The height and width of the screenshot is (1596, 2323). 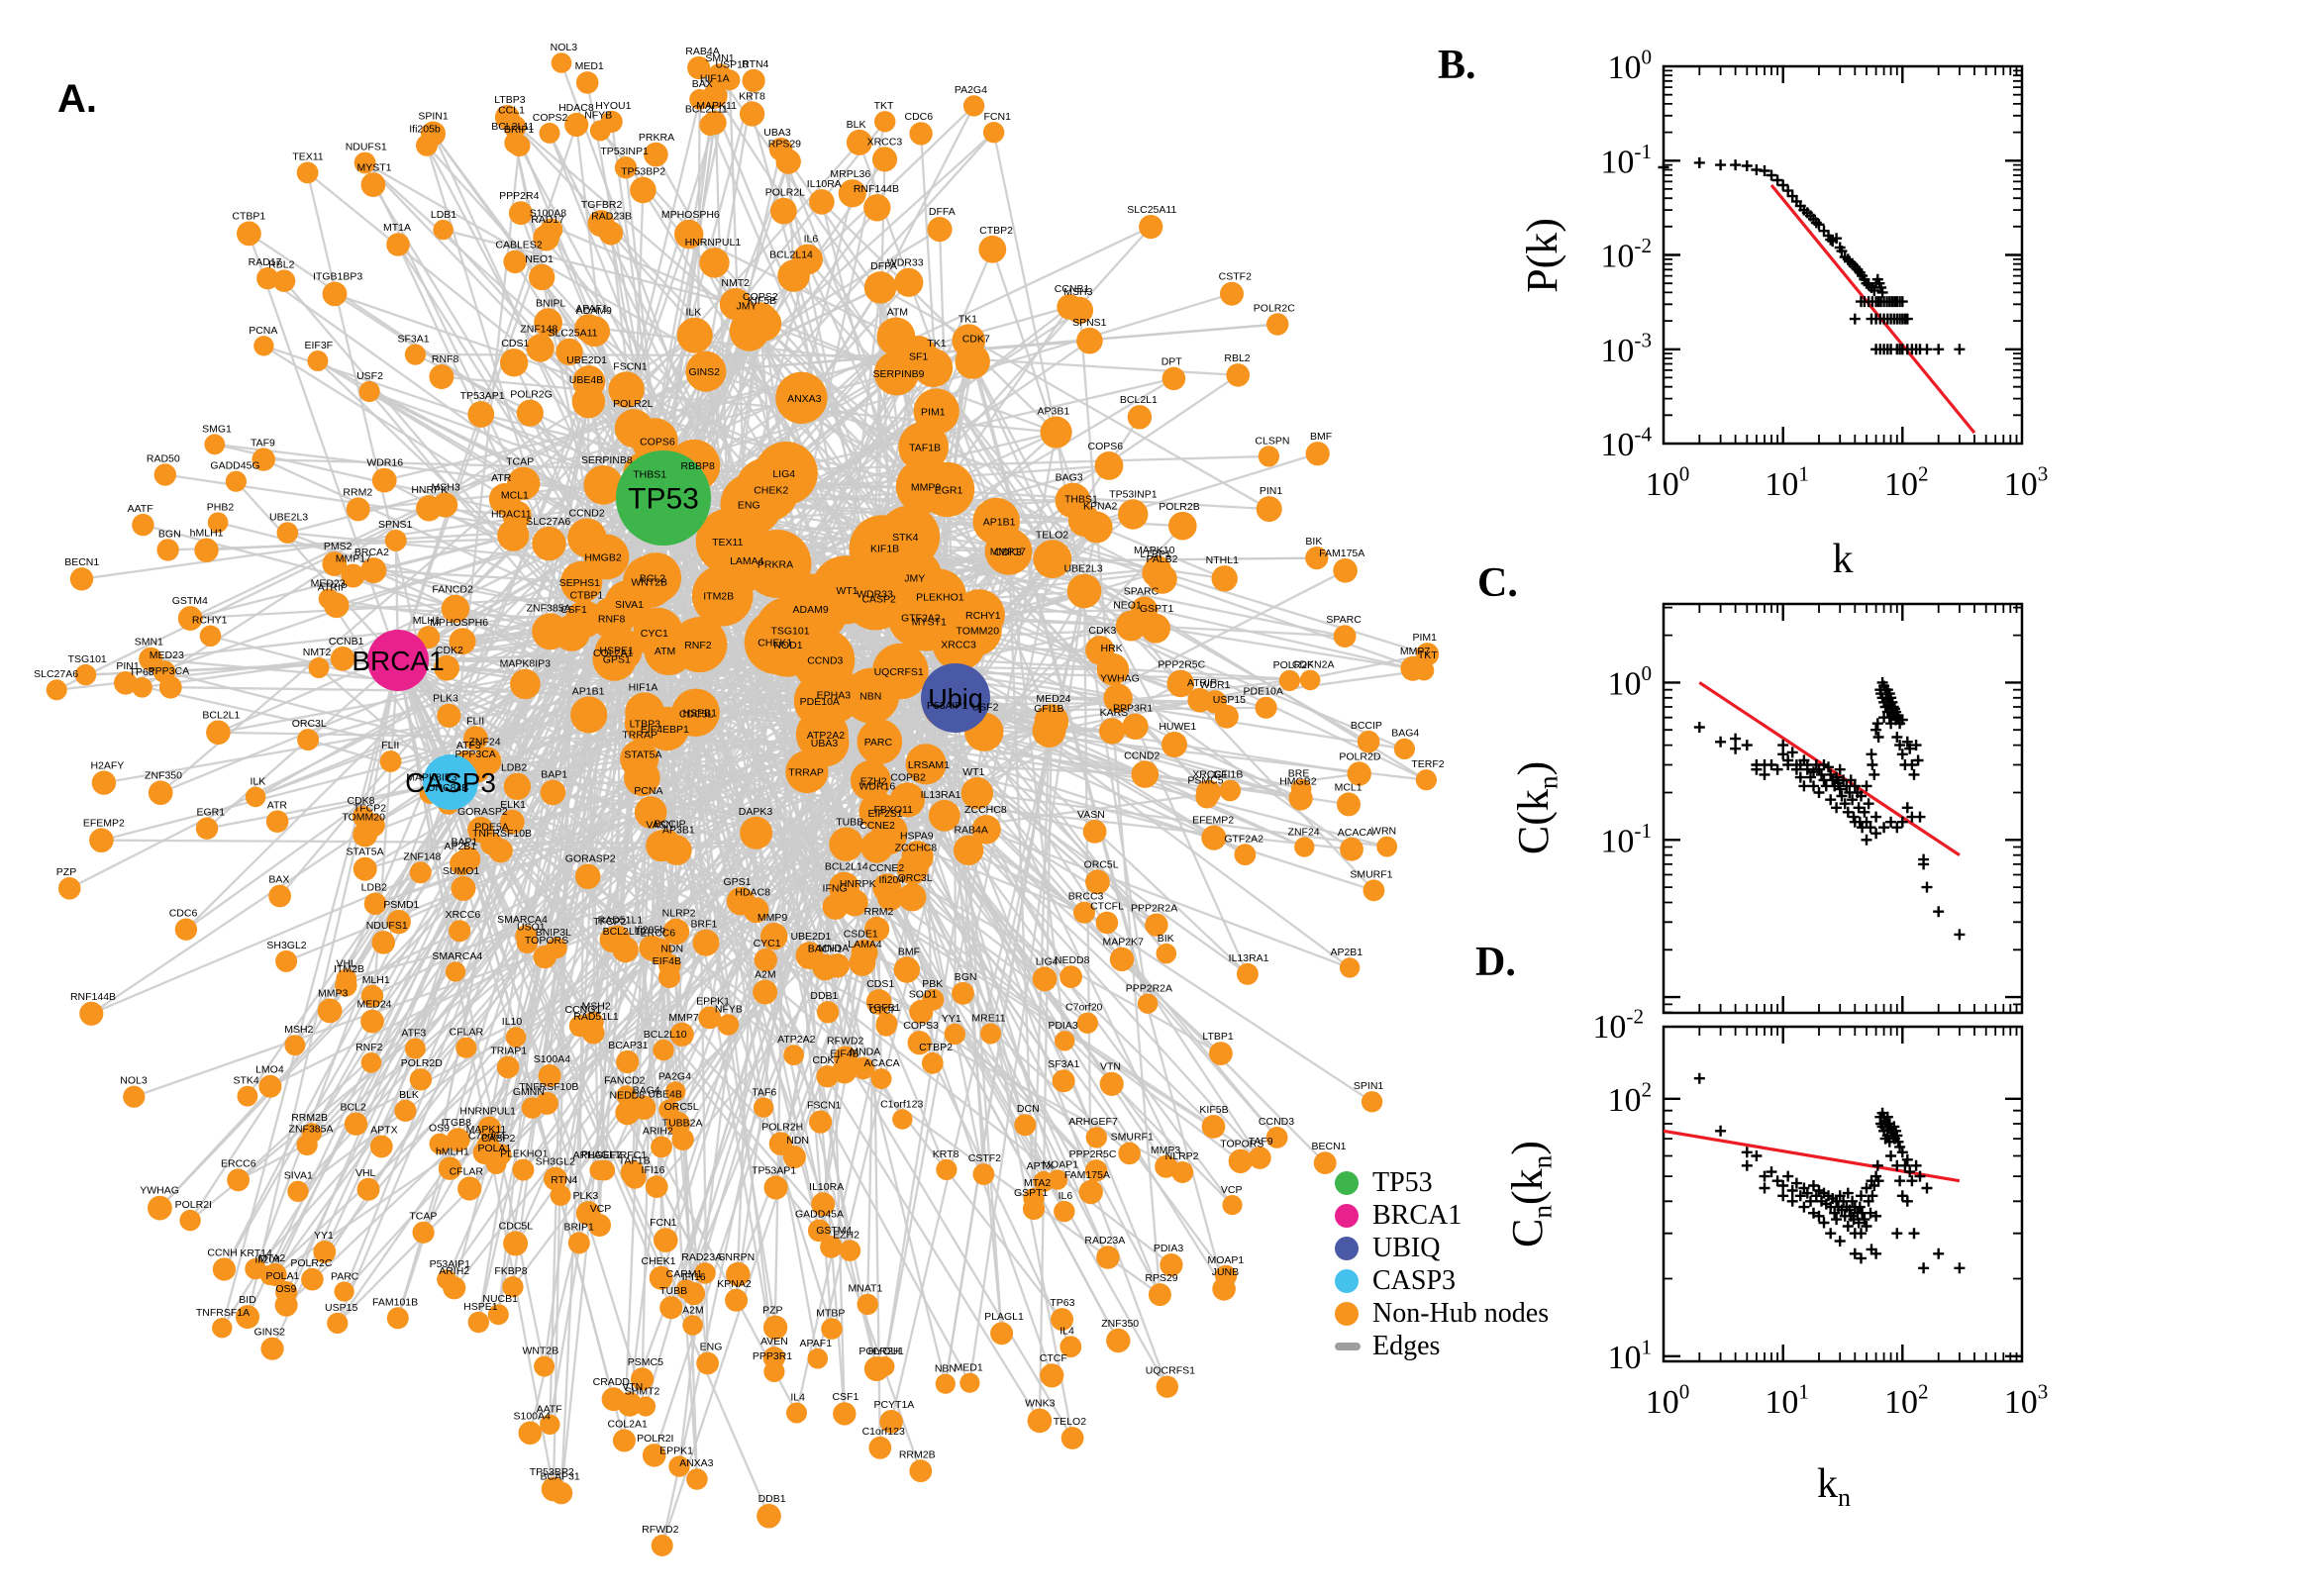 What do you see at coordinates (169, 534) in the screenshot?
I see `gene-label: BGN` at bounding box center [169, 534].